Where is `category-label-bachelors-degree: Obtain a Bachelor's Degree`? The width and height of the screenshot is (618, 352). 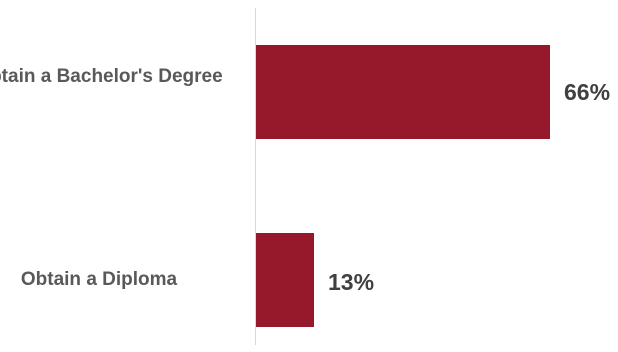 category-label-bachelors-degree: Obtain a Bachelor's Degree is located at coordinates (111, 76).